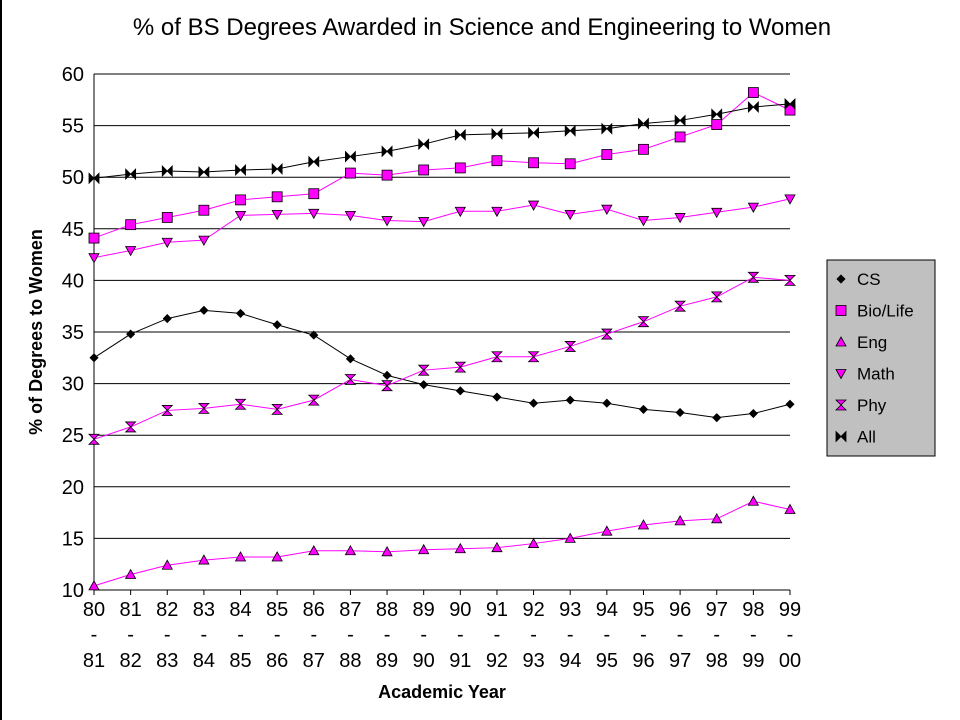 The width and height of the screenshot is (960, 720). Describe the element at coordinates (643, 635) in the screenshot. I see `x-tick-label: 95 -96` at that location.